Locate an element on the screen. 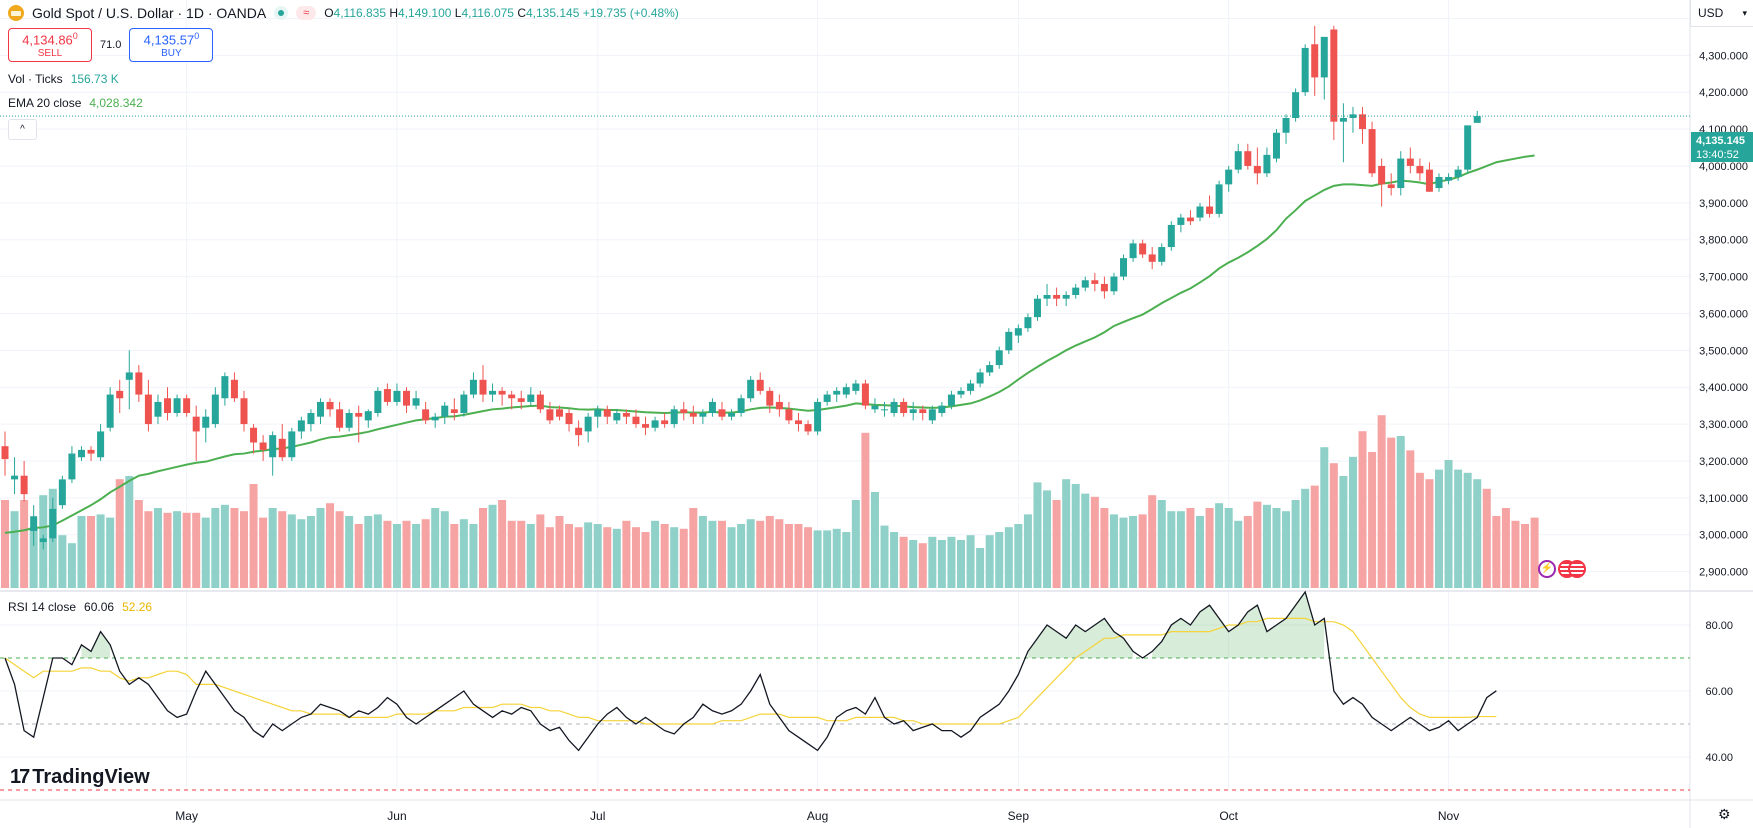 The image size is (1753, 828). buy-button: 4,135.570 BUY is located at coordinates (171, 45).